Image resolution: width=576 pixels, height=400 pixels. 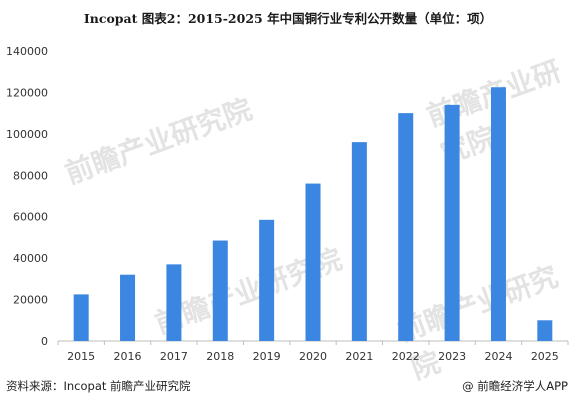 What do you see at coordinates (81, 356) in the screenshot?
I see `x-tick-label: 2015` at bounding box center [81, 356].